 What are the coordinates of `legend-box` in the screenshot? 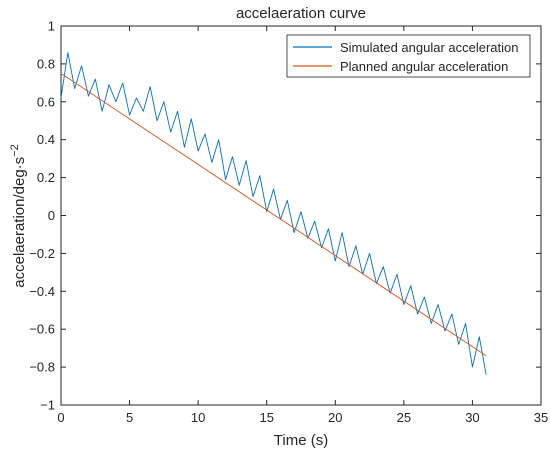 It's located at (408, 56).